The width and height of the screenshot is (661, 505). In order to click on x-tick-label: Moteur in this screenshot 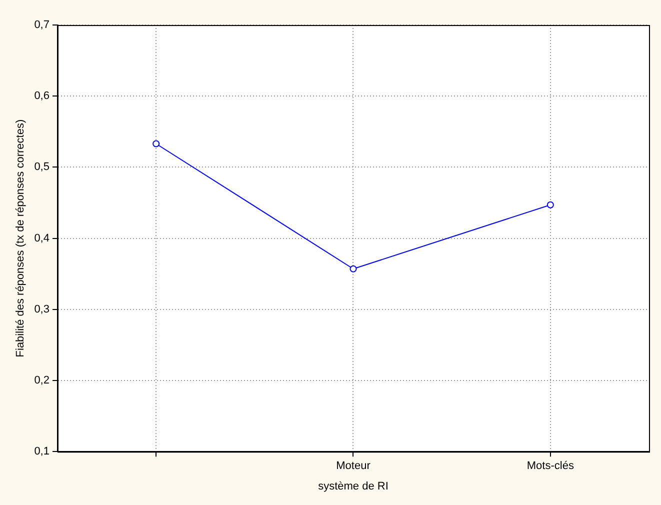, I will do `click(353, 466)`.